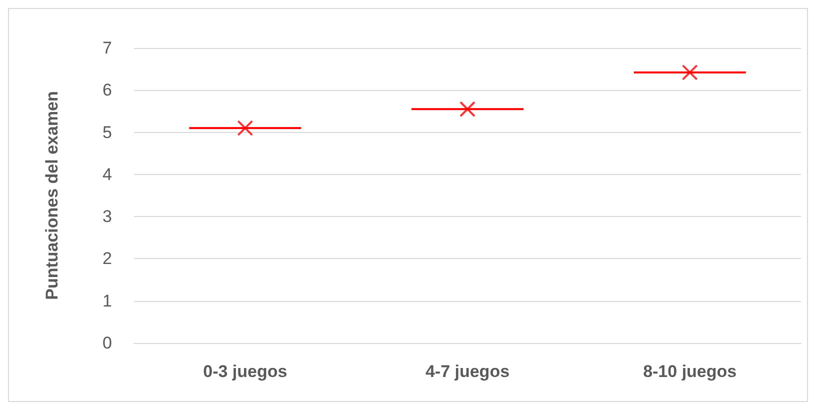 The height and width of the screenshot is (412, 818). What do you see at coordinates (107, 258) in the screenshot?
I see `y-tick-label: 2` at bounding box center [107, 258].